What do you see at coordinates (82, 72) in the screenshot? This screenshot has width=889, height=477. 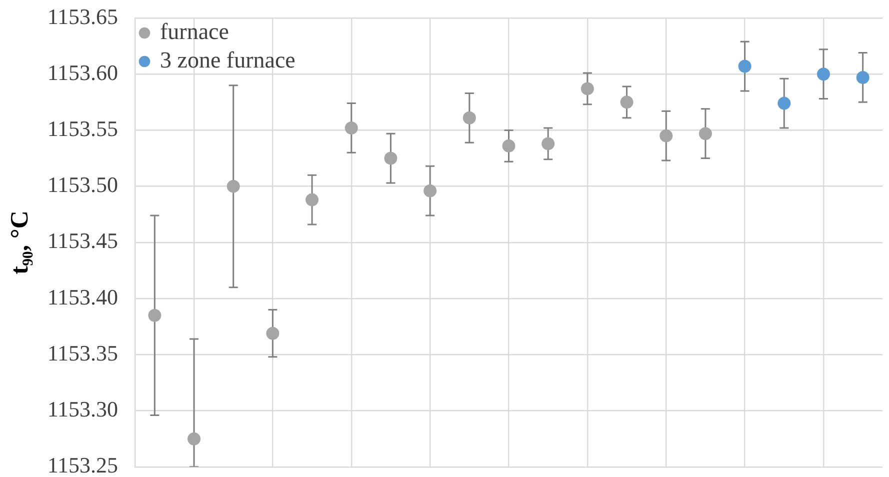 I see `y-tick-label: 1153.60` at bounding box center [82, 72].